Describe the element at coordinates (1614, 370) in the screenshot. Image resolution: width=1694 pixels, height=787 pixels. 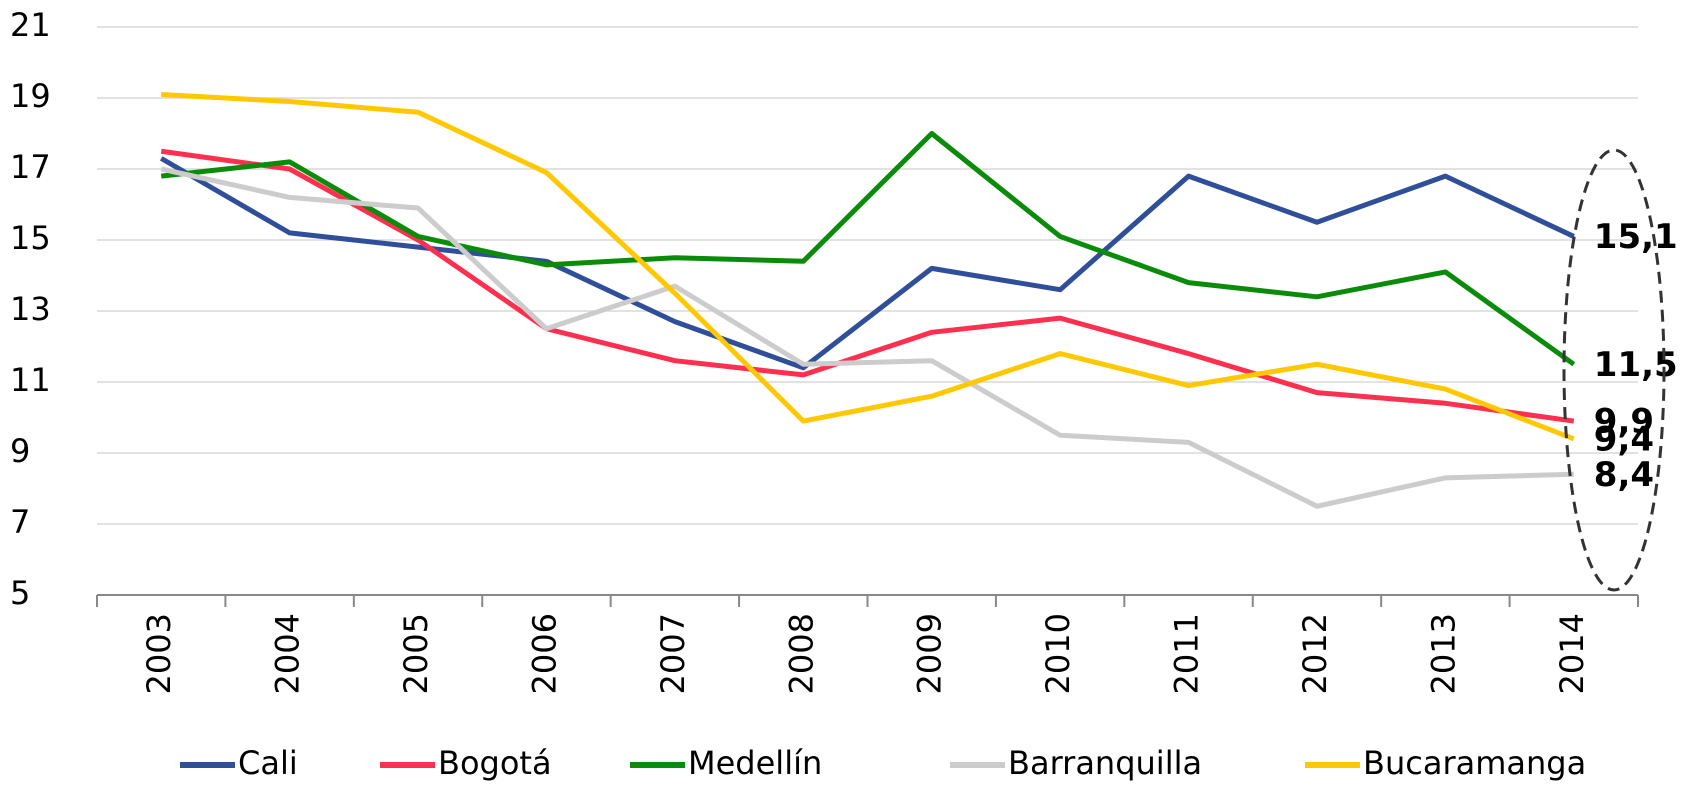
I see `highlight-ellipse` at that location.